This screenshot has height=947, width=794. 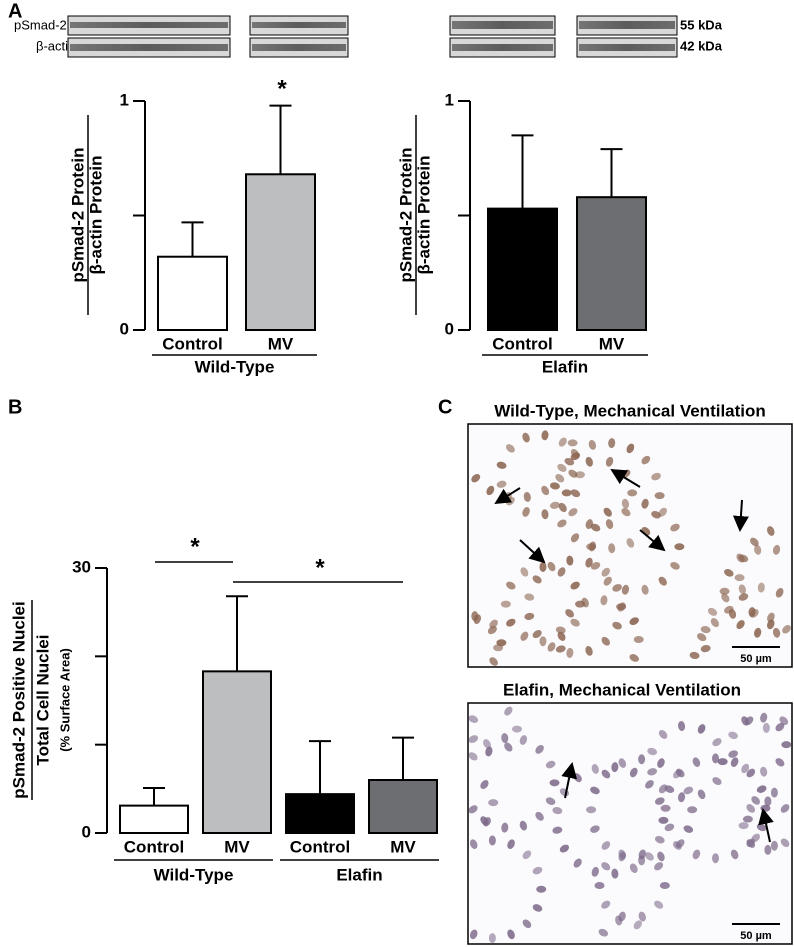 What do you see at coordinates (95, 215) in the screenshot?
I see `y-axis-label: β-actin Protein` at bounding box center [95, 215].